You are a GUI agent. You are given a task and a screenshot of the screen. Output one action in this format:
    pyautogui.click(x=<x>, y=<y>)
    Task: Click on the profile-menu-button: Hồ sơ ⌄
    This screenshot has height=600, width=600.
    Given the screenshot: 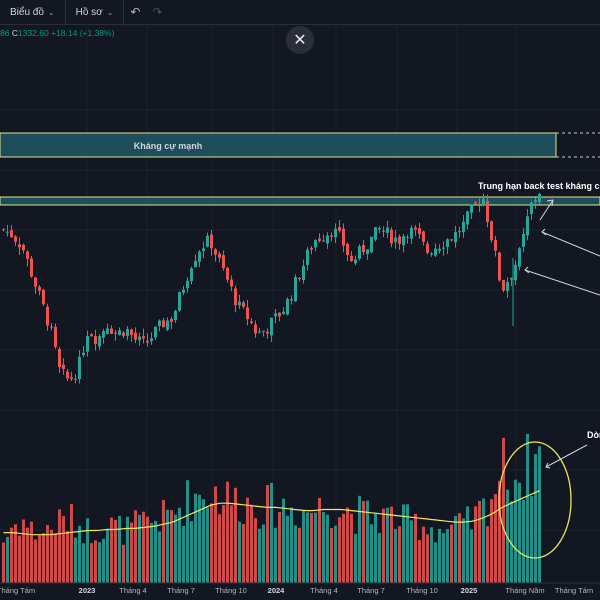 What is the action you would take?
    pyautogui.click(x=95, y=12)
    